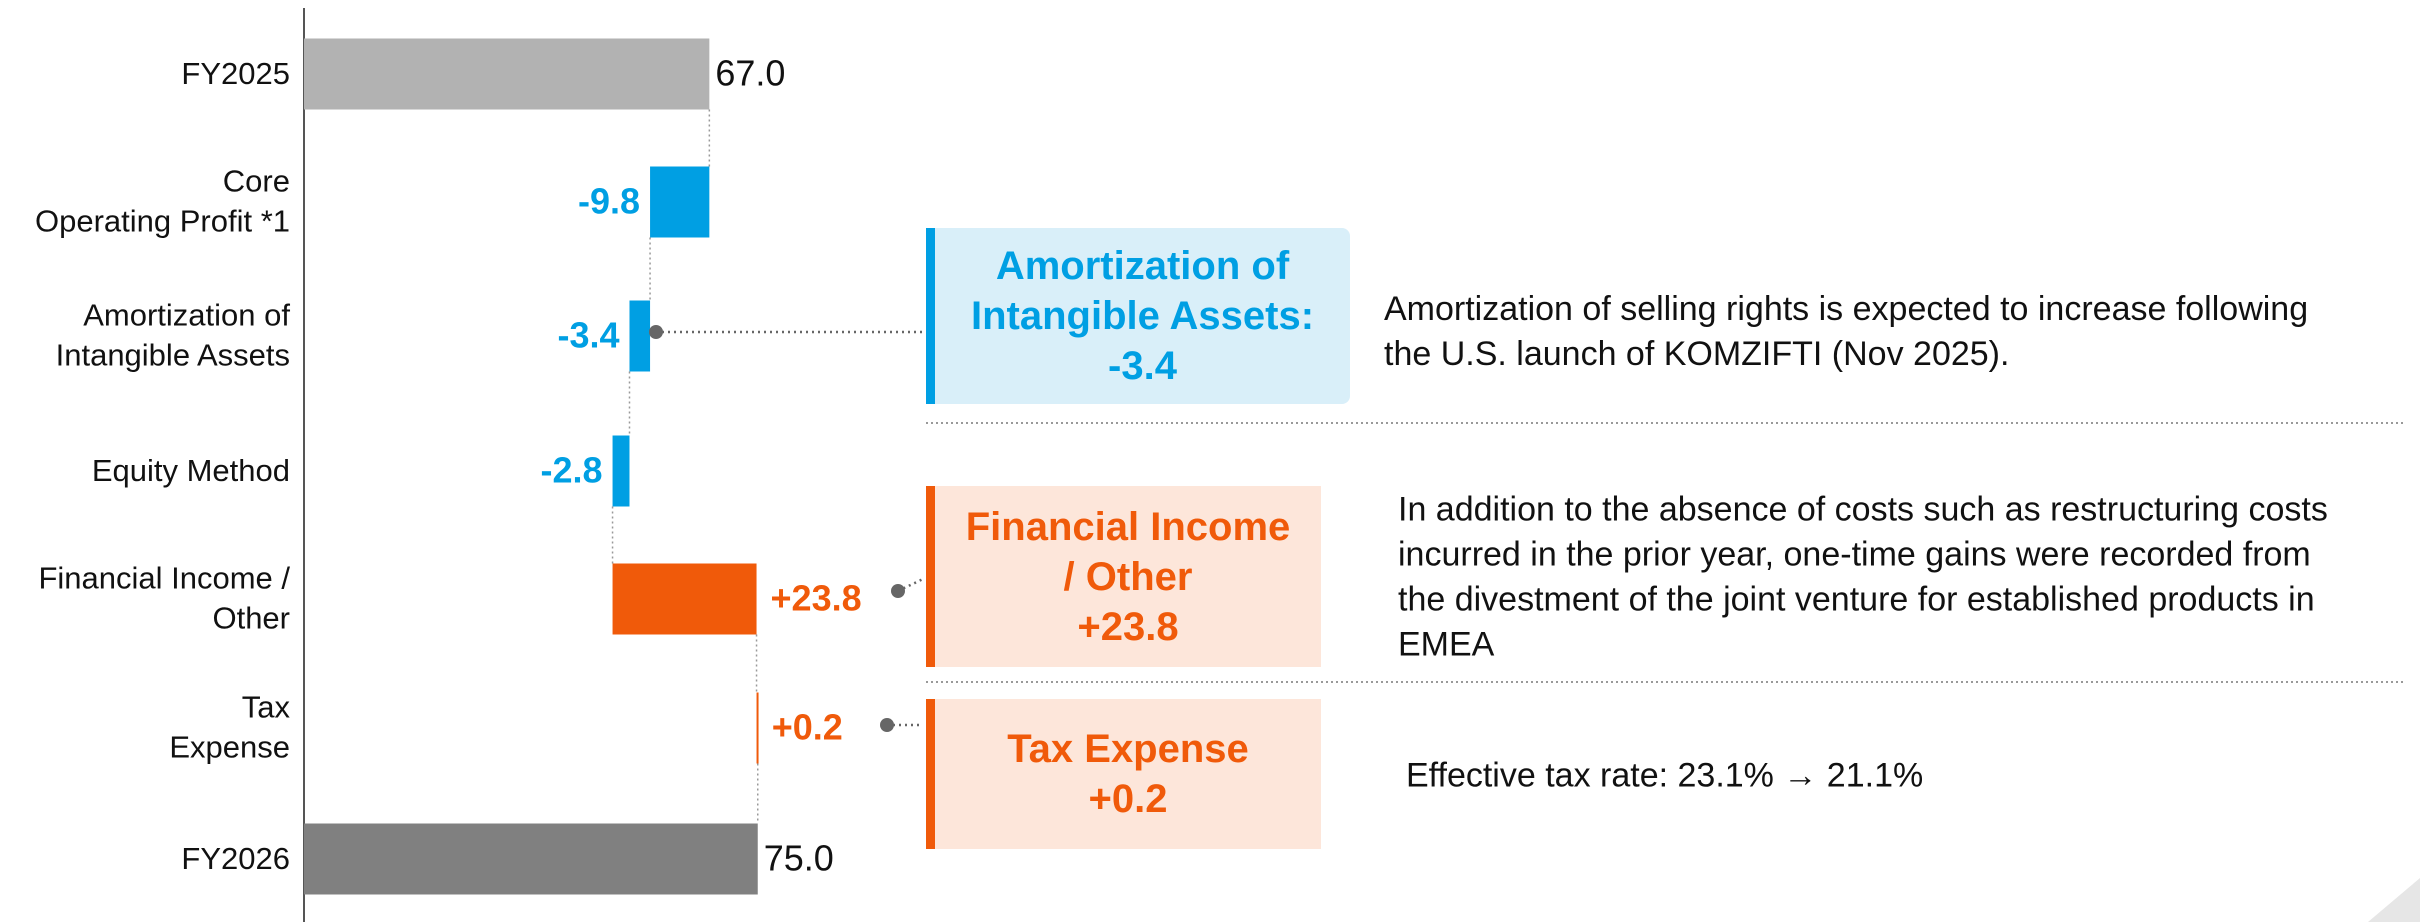 Image resolution: width=2420 pixels, height=922 pixels. Describe the element at coordinates (807, 727) in the screenshot. I see `value-label: +0.2` at that location.